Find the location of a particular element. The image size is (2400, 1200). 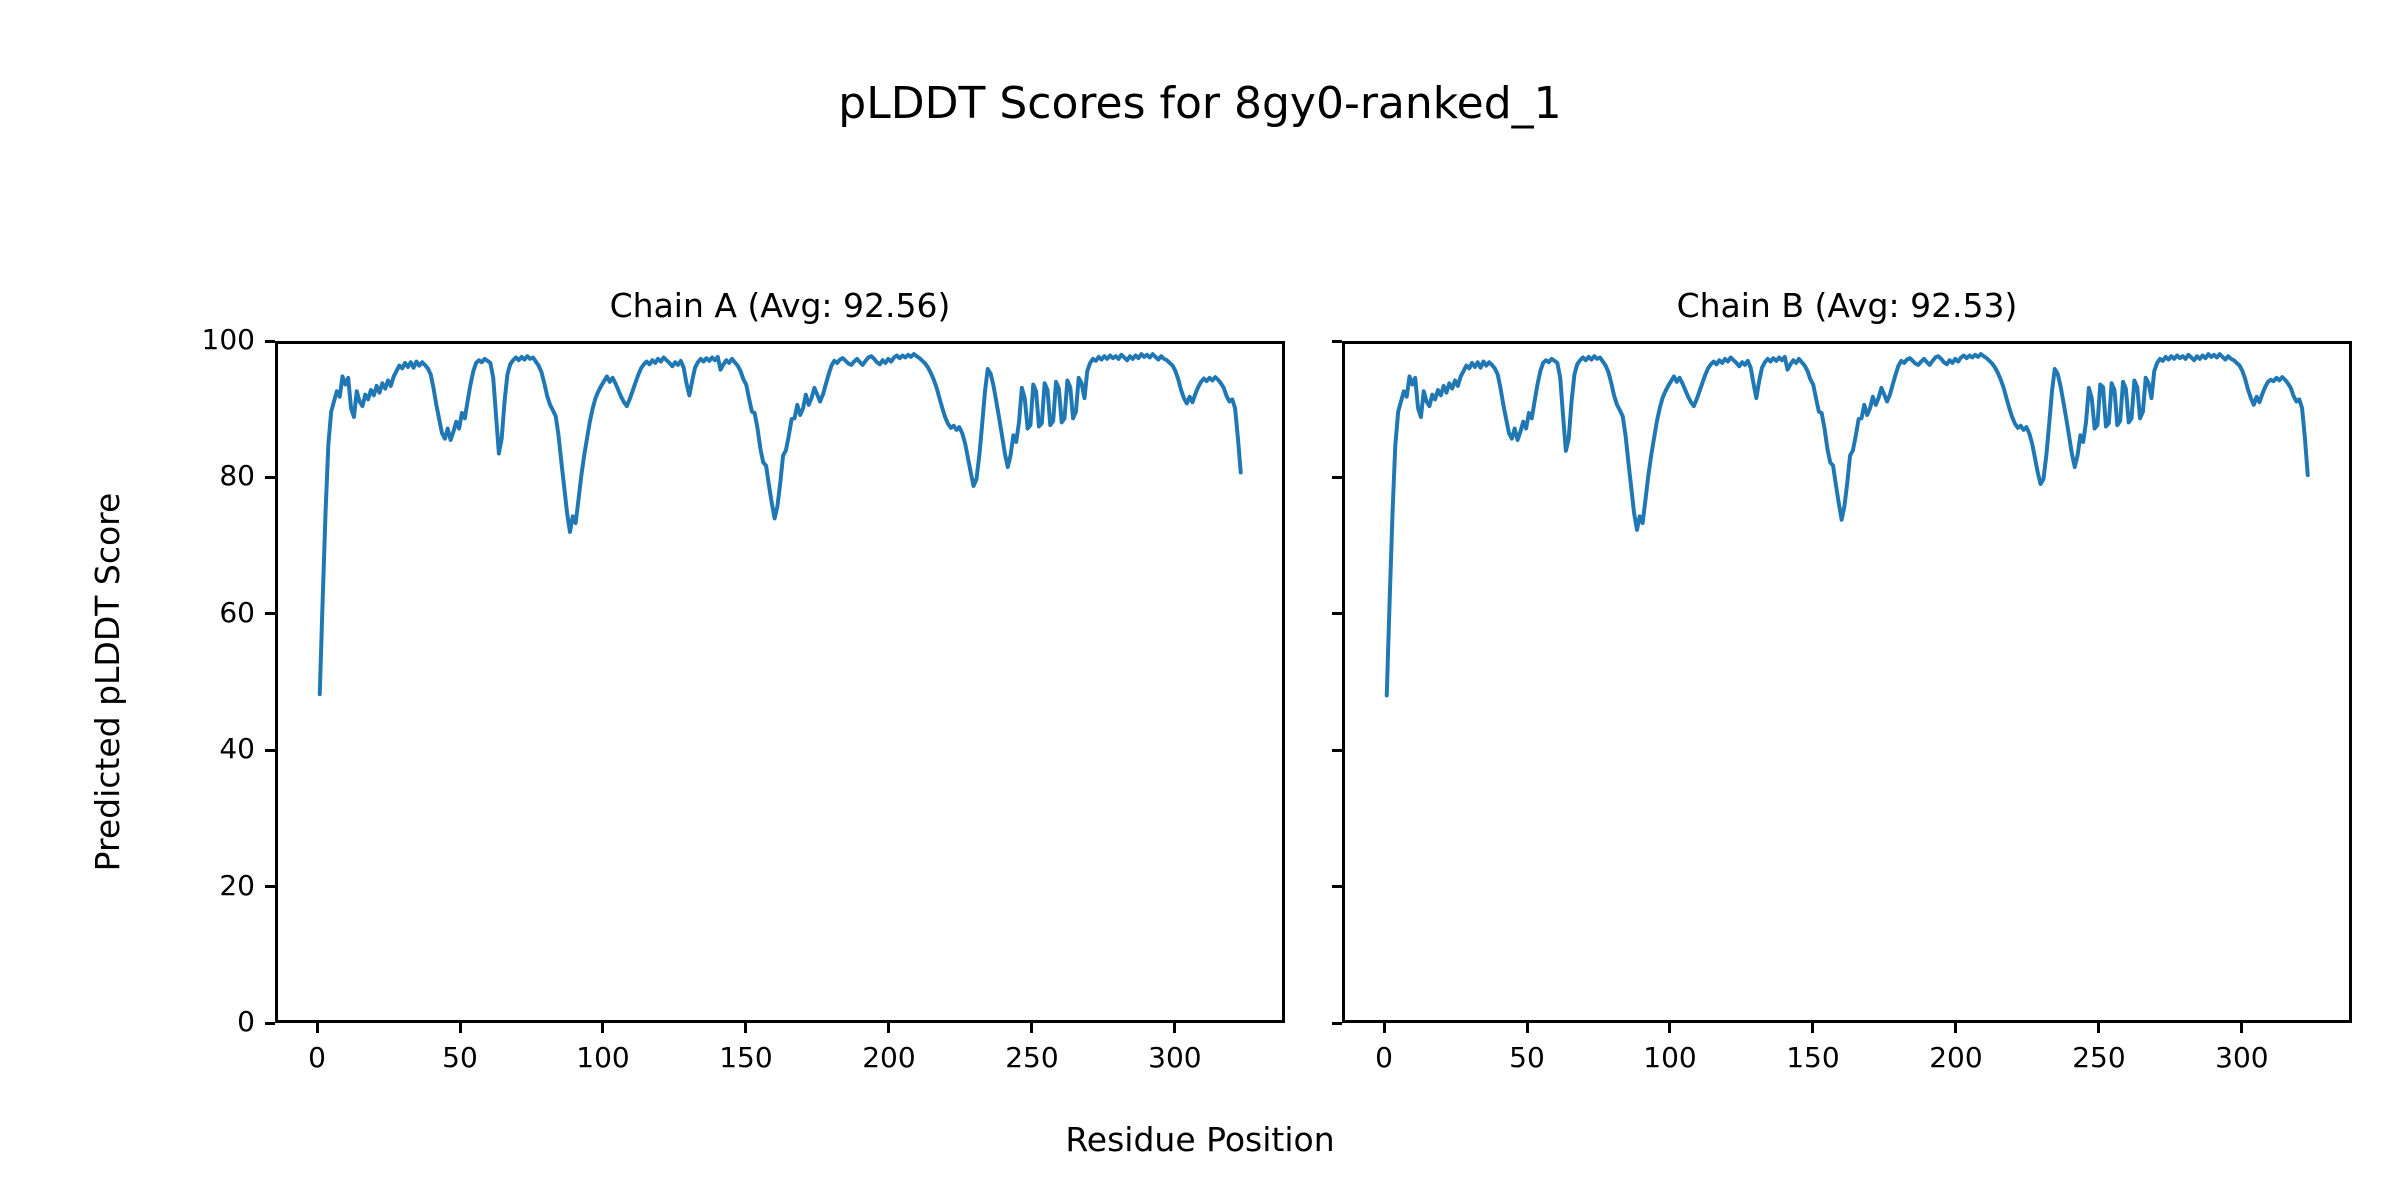

chain-b-title: Chain B (Avg: 92.53) is located at coordinates (1847, 305).